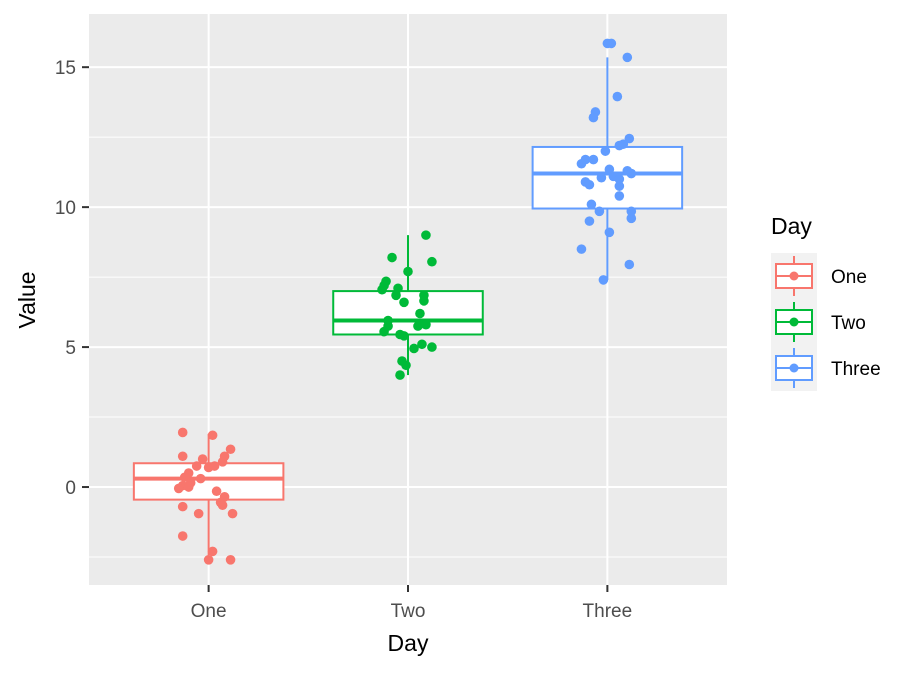  I want to click on x-tick-label: Two, so click(408, 611).